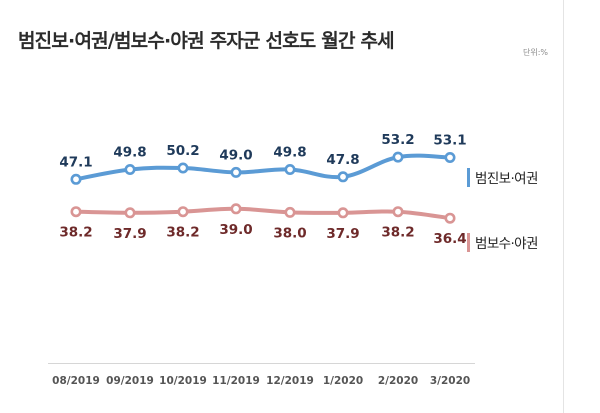 Image resolution: width=600 pixels, height=413 pixels. Describe the element at coordinates (130, 381) in the screenshot. I see `x-tick-label: 09/2019` at that location.